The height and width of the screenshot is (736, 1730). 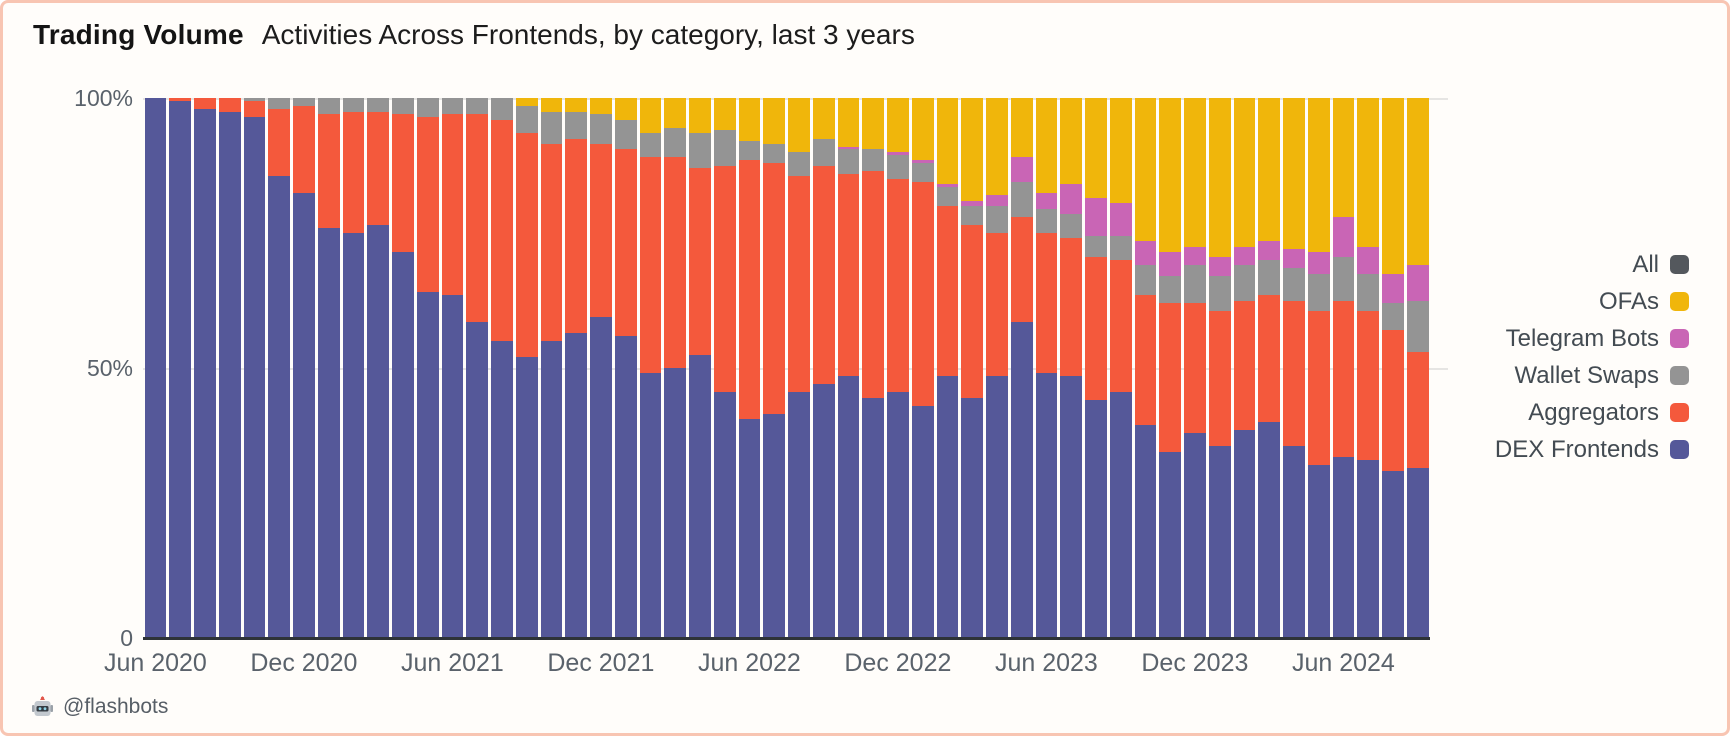 What do you see at coordinates (403, 368) in the screenshot?
I see `bar-apr-2021` at bounding box center [403, 368].